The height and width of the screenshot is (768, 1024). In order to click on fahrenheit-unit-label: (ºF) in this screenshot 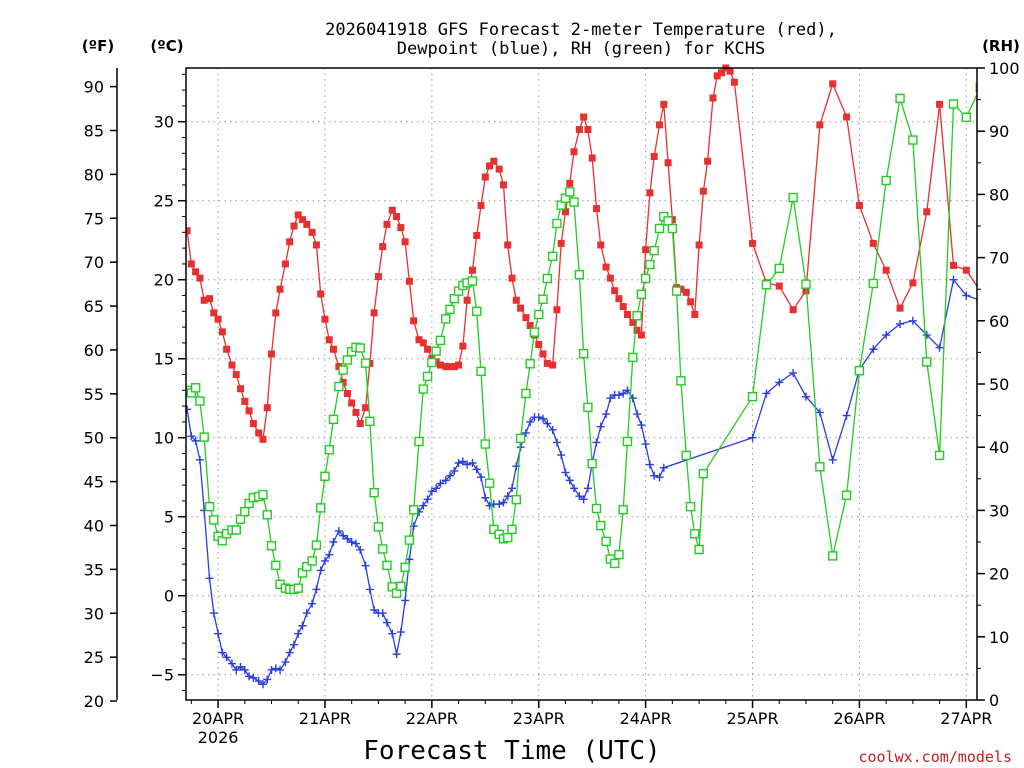, I will do `click(98, 46)`.